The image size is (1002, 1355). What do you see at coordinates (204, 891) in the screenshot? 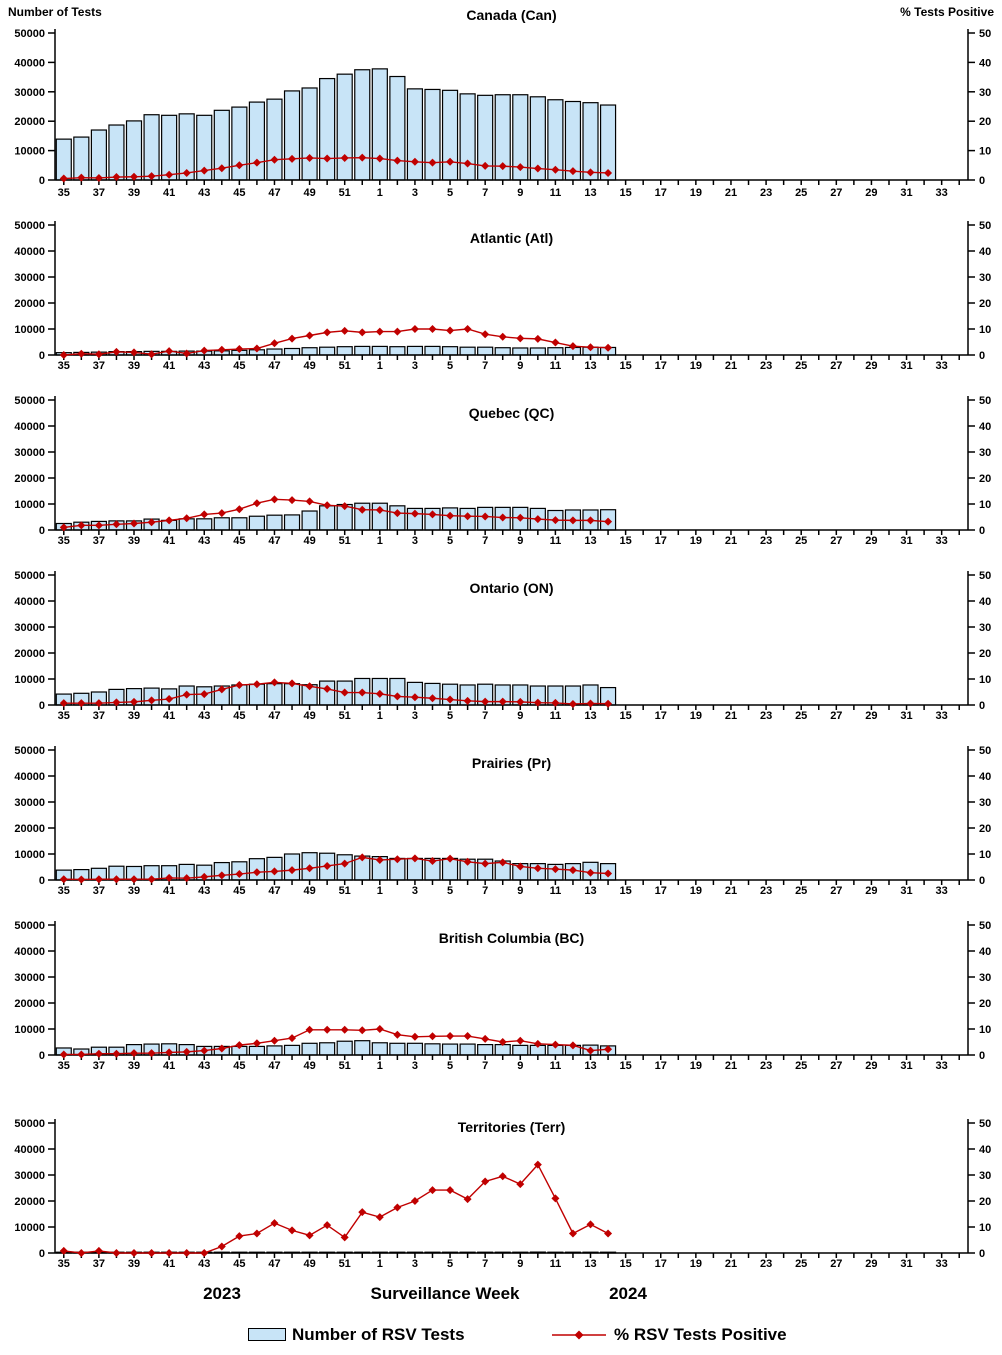
I see `x-tick-label: 43` at bounding box center [204, 891].